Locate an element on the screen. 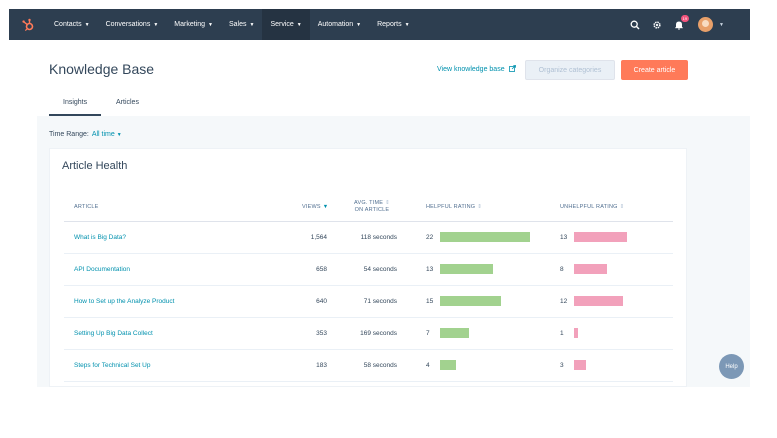  search-icon is located at coordinates (635, 24).